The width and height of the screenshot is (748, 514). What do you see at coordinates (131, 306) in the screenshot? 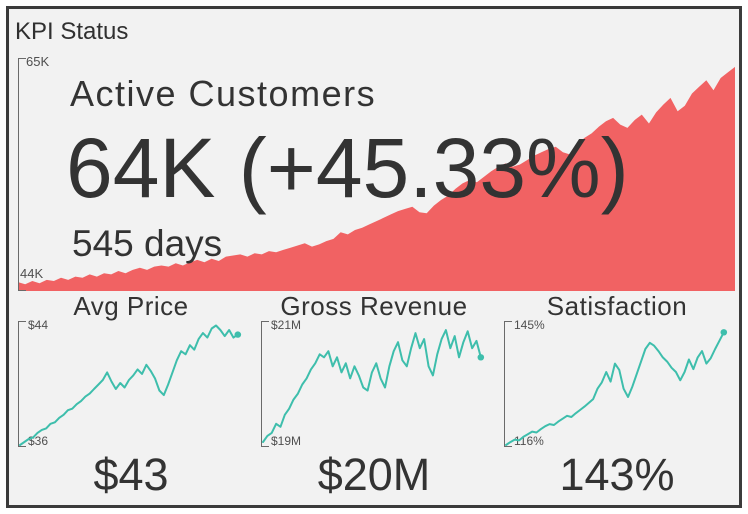
I see `sparkline-title: Avg Price` at bounding box center [131, 306].